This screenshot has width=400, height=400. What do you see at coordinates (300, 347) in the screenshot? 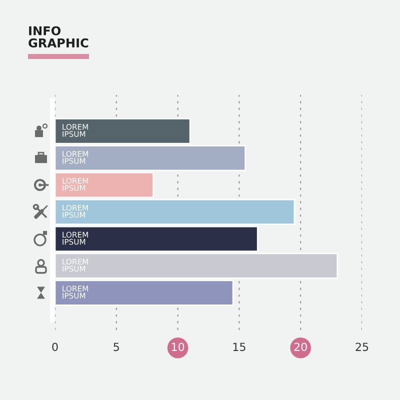
I see `x-tick-label: 20` at bounding box center [300, 347].